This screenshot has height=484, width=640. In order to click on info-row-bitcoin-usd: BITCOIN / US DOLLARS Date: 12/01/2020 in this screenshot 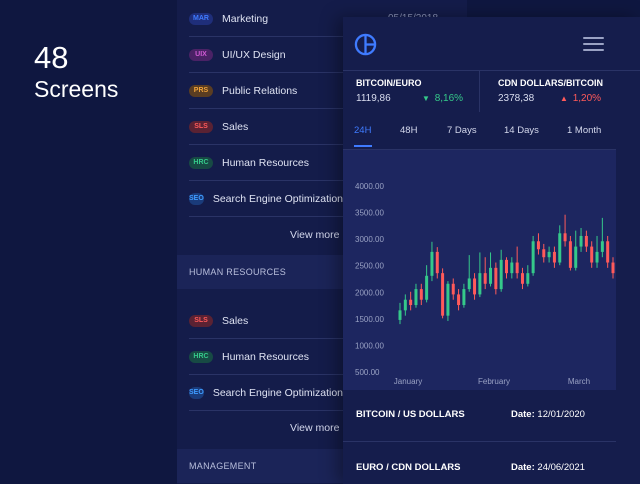, I will do `click(479, 416)`.